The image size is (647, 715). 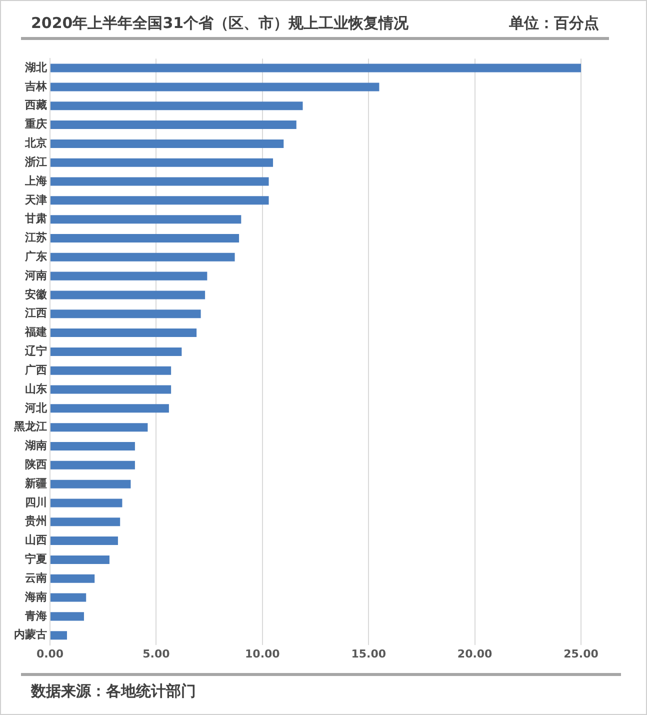 I want to click on y-tick-label: 上海, so click(x=35, y=181).